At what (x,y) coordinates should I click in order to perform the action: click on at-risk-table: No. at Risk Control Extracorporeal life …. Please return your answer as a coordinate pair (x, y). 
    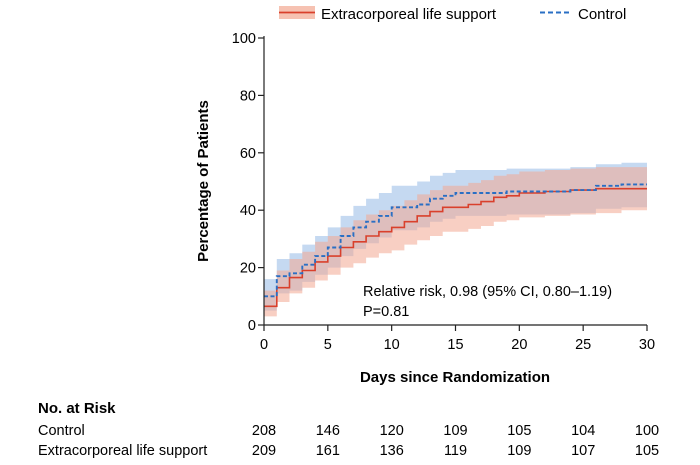
    Looking at the image, I should click on (348, 429).